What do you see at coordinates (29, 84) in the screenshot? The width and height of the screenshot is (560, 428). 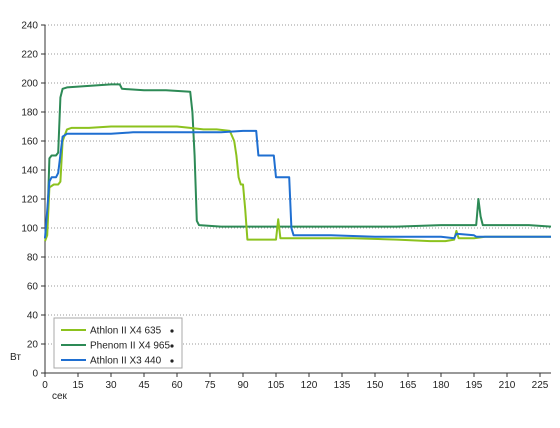 I see `y-tick-label: 200` at bounding box center [29, 84].